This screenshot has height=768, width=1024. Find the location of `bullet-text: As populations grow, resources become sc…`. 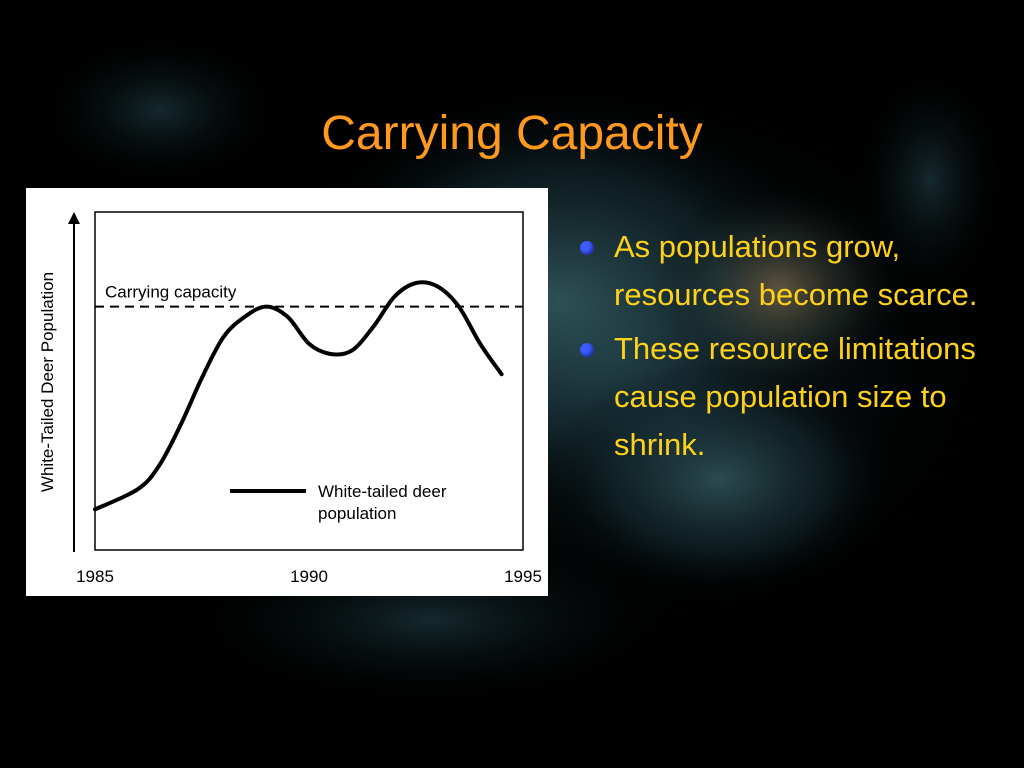

bullet-text: As populations grow, resources become sc… is located at coordinates (796, 270).